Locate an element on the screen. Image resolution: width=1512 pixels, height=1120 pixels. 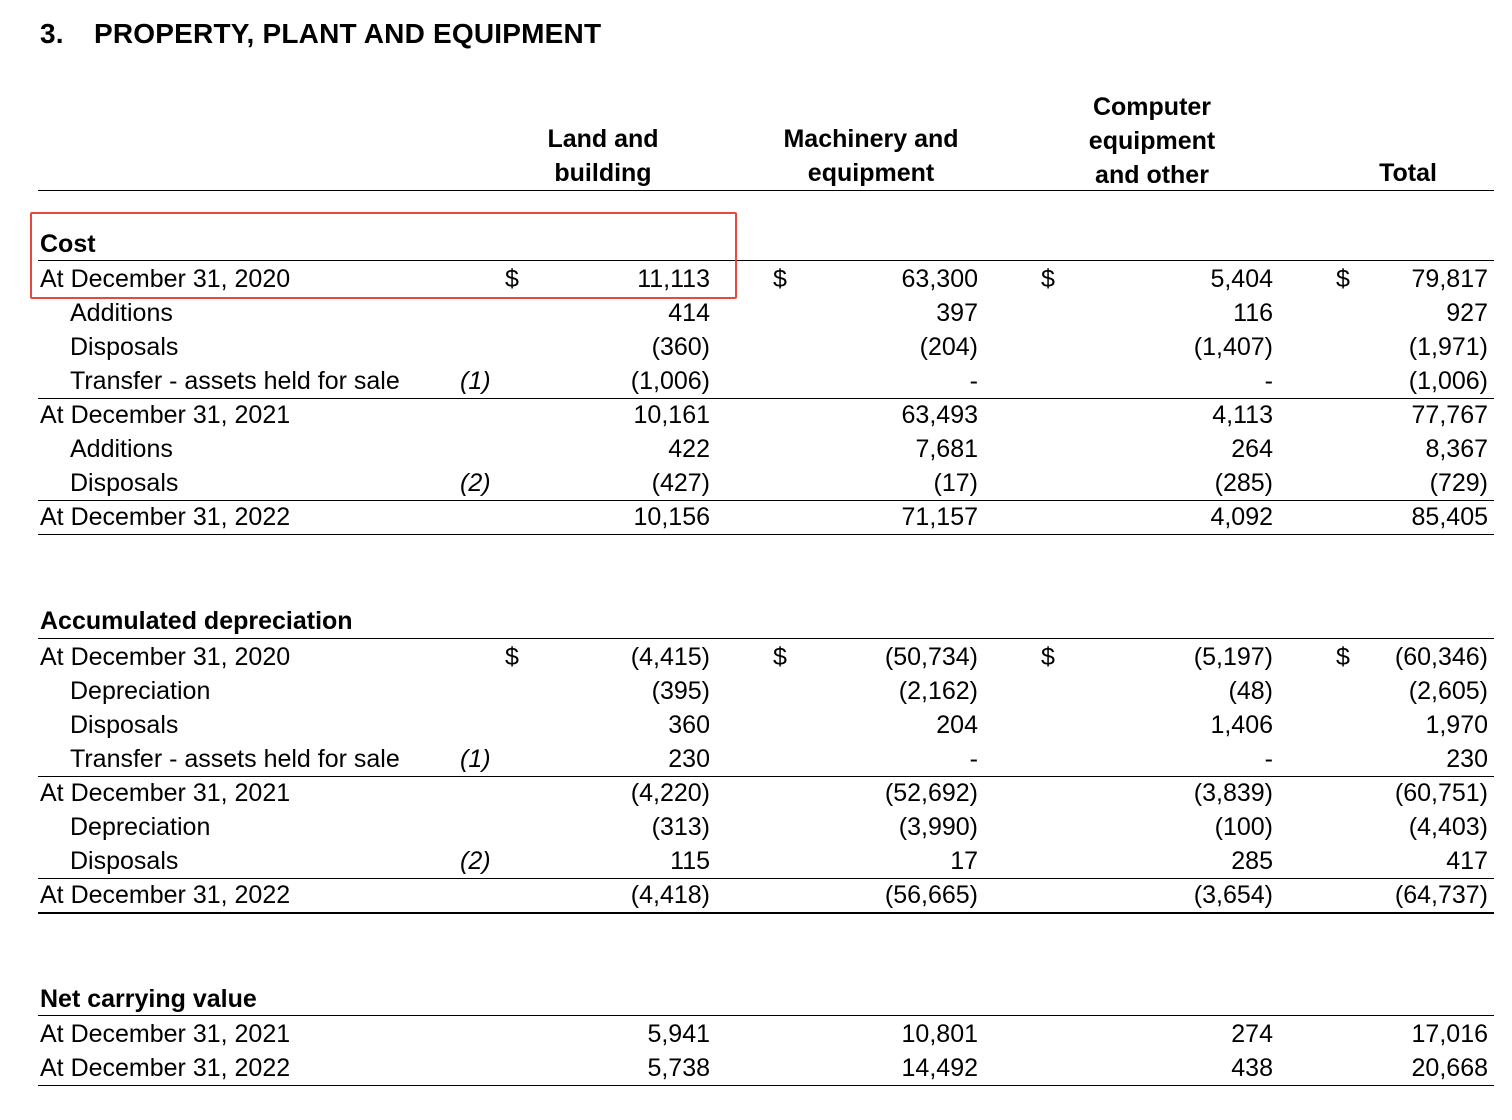
table-cell: (4,403) is located at coordinates (1448, 827).